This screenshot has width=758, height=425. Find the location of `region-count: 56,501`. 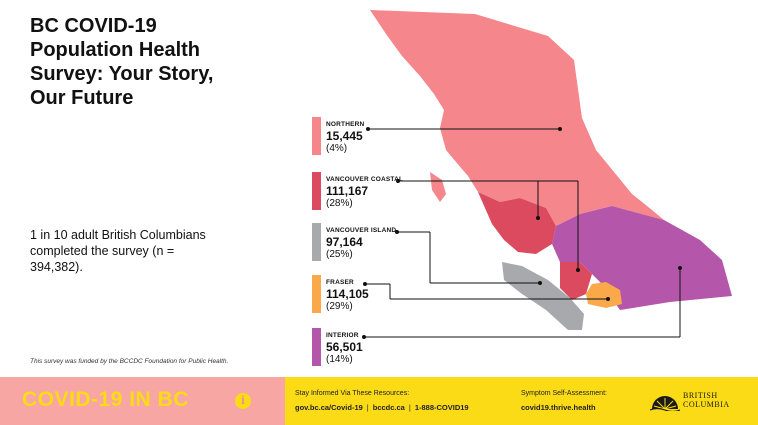

region-count: 56,501 is located at coordinates (344, 347).